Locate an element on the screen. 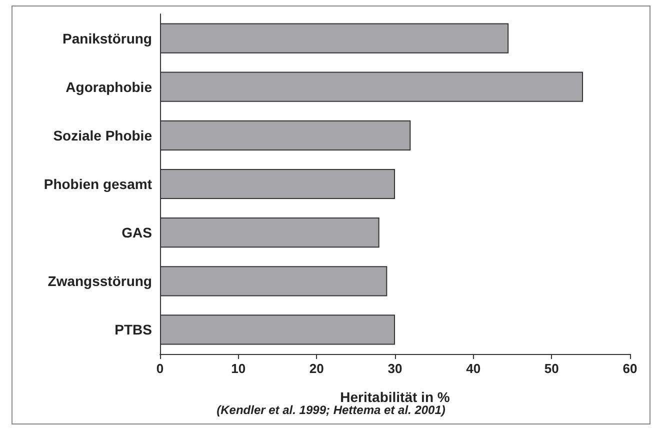 This screenshot has height=430, width=662. x-tick-label: 30 is located at coordinates (395, 368).